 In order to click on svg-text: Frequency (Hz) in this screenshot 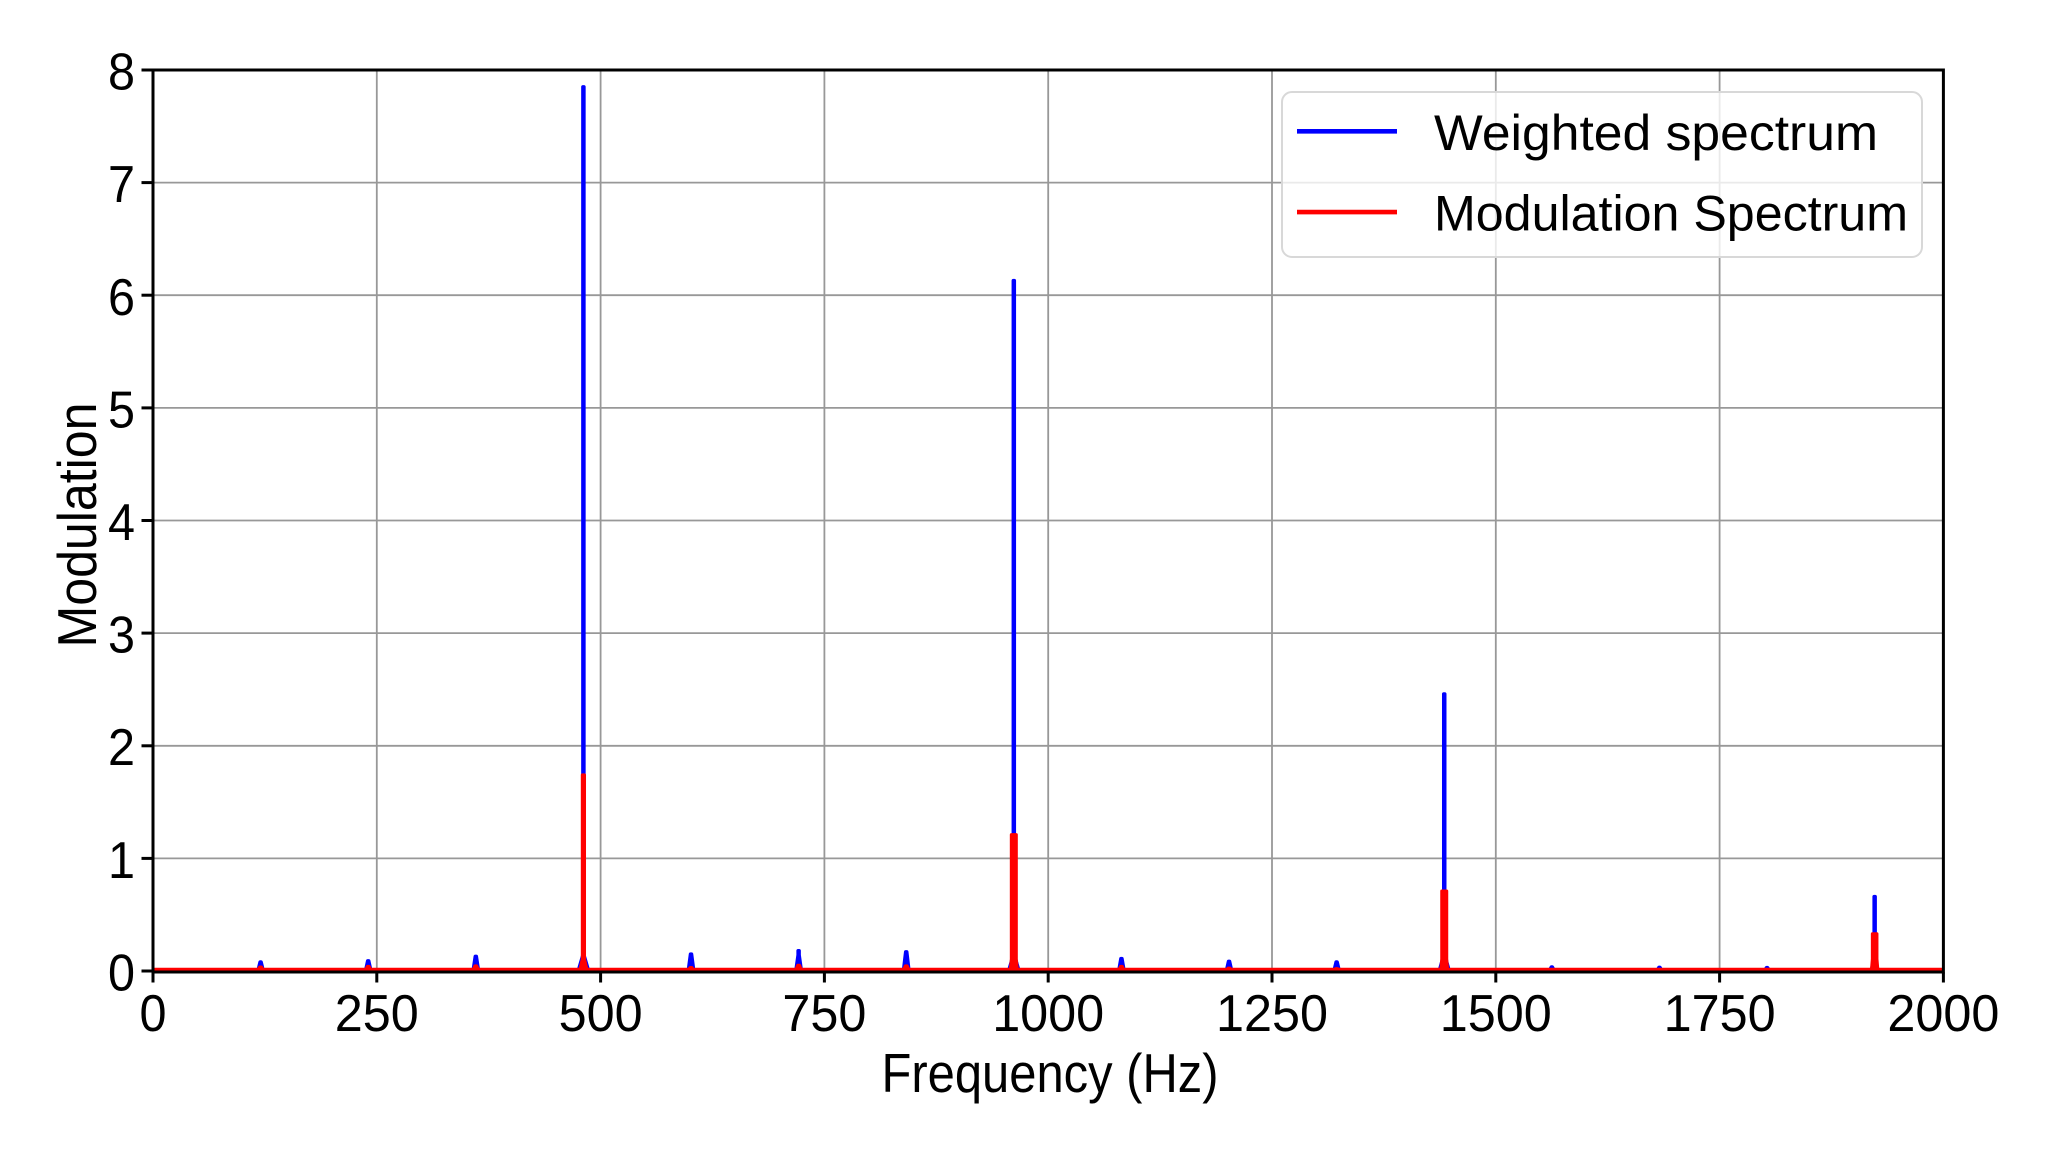, I will do `click(1050, 1073)`.